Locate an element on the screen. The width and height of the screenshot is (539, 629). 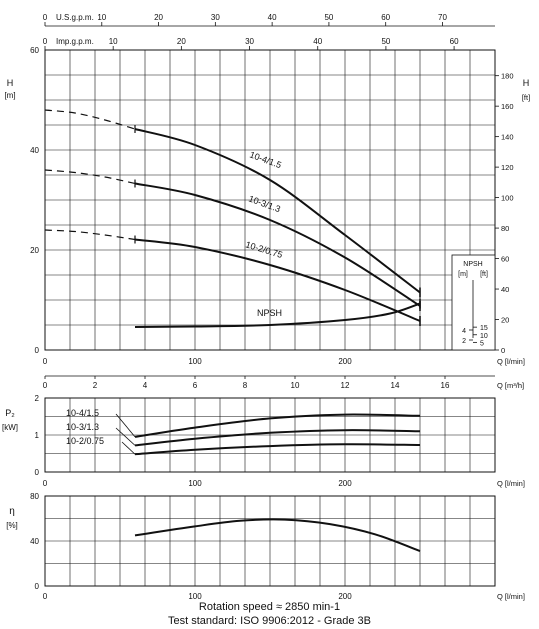
m3h-axis-title: Q [m³/h] is located at coordinates (510, 385).